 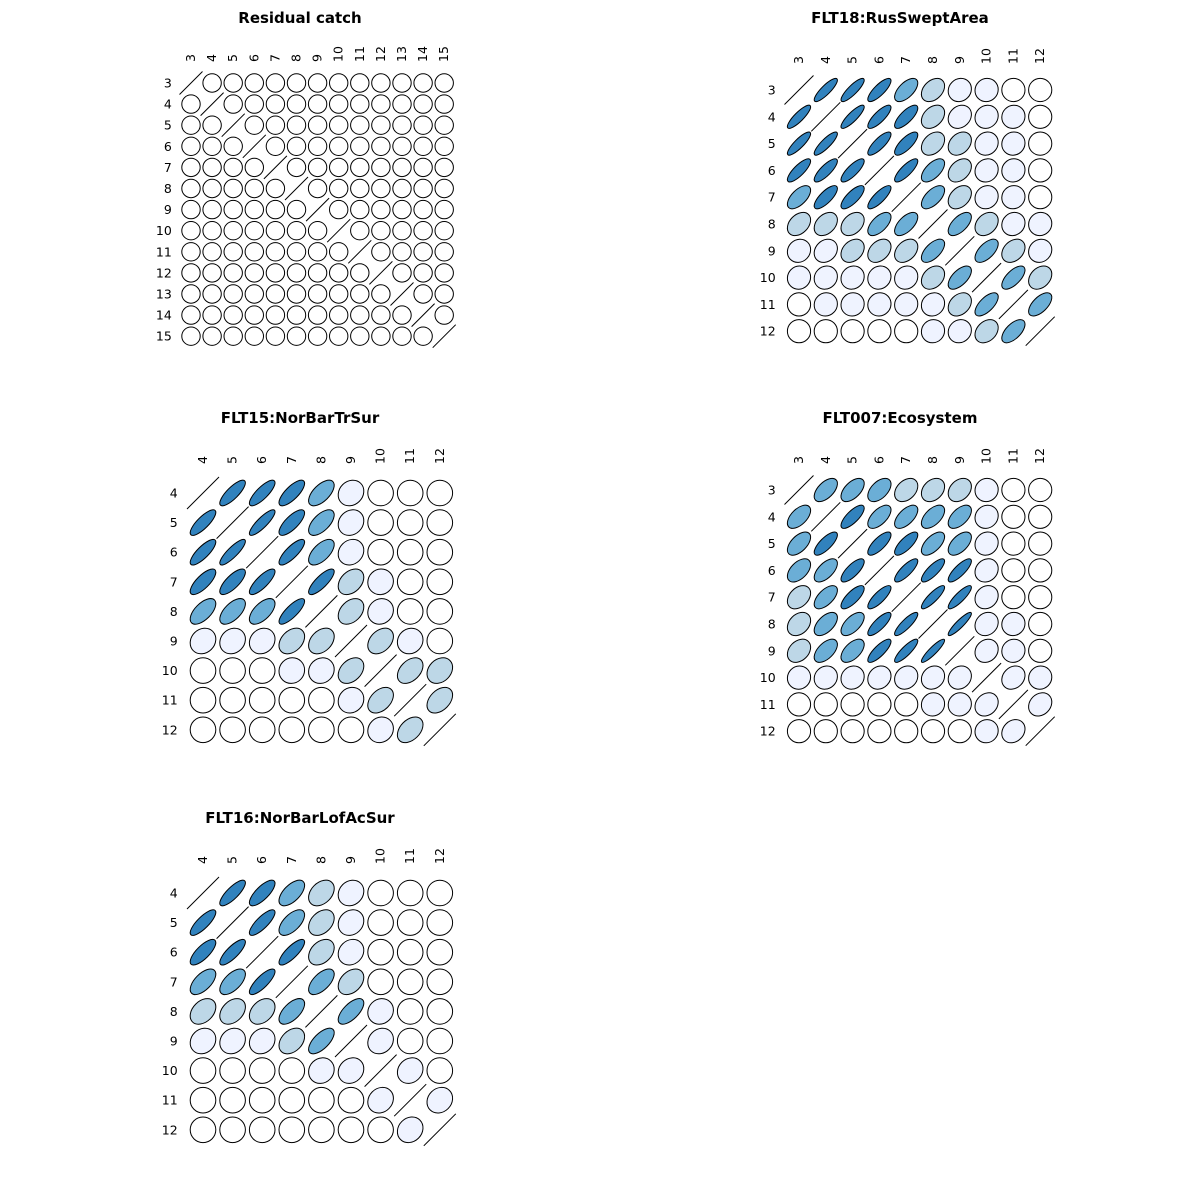 I want to click on row-tick-label: 8, so click(x=772, y=624).